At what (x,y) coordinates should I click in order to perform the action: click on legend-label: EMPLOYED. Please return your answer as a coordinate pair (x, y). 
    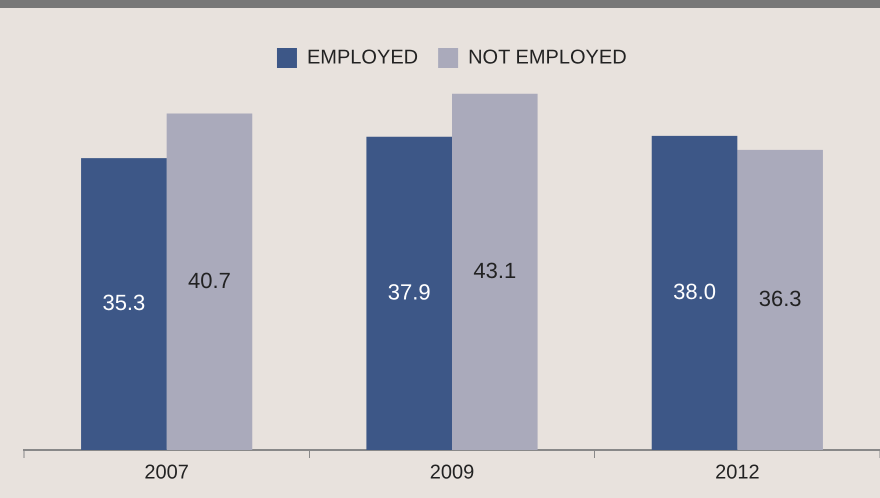
    Looking at the image, I should click on (362, 57).